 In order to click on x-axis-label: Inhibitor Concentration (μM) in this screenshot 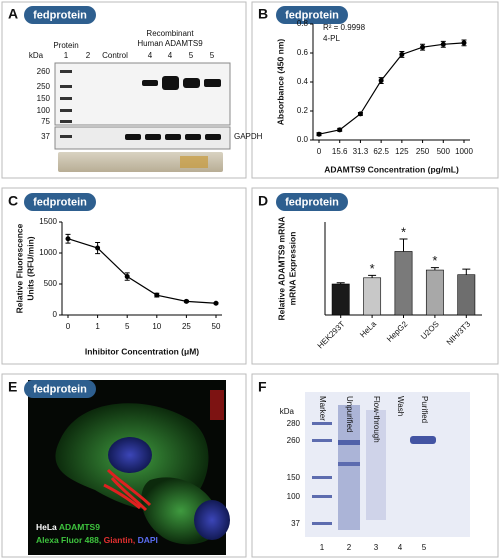, I will do `click(142, 351)`.